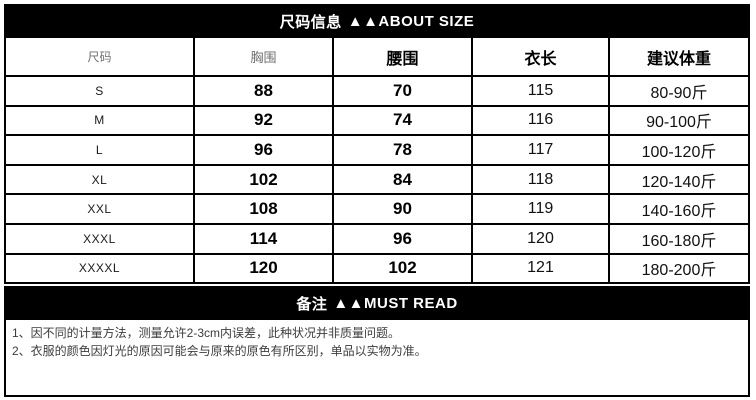 The width and height of the screenshot is (756, 400). I want to click on must-read-title-cn: 备注, so click(312, 304).